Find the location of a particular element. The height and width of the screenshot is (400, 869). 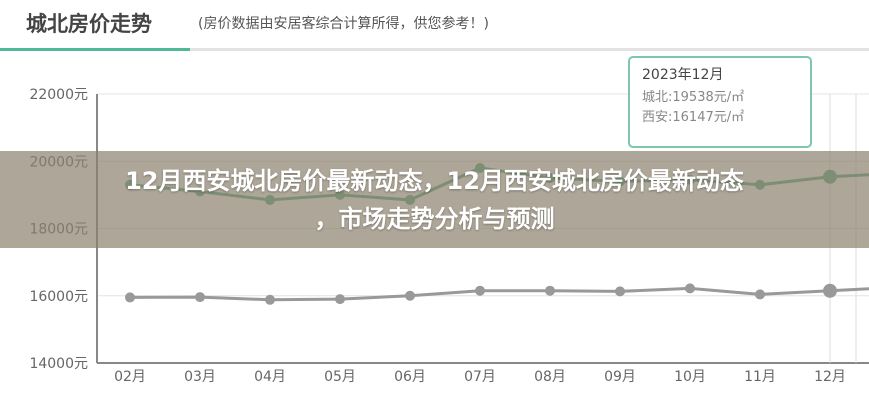

chart-title: 城北房价走势 is located at coordinates (89, 24).